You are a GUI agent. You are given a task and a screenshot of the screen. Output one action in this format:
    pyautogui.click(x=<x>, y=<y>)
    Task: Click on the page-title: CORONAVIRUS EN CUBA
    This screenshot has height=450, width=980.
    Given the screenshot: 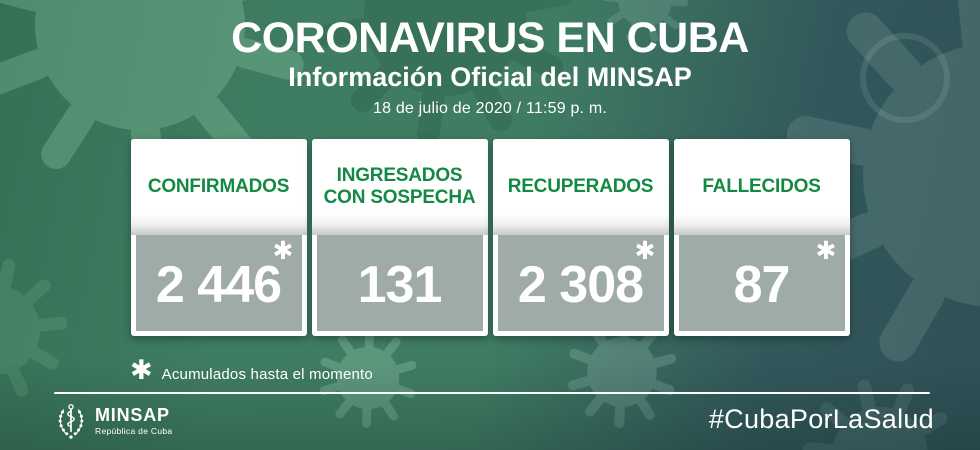 What is the action you would take?
    pyautogui.click(x=490, y=38)
    